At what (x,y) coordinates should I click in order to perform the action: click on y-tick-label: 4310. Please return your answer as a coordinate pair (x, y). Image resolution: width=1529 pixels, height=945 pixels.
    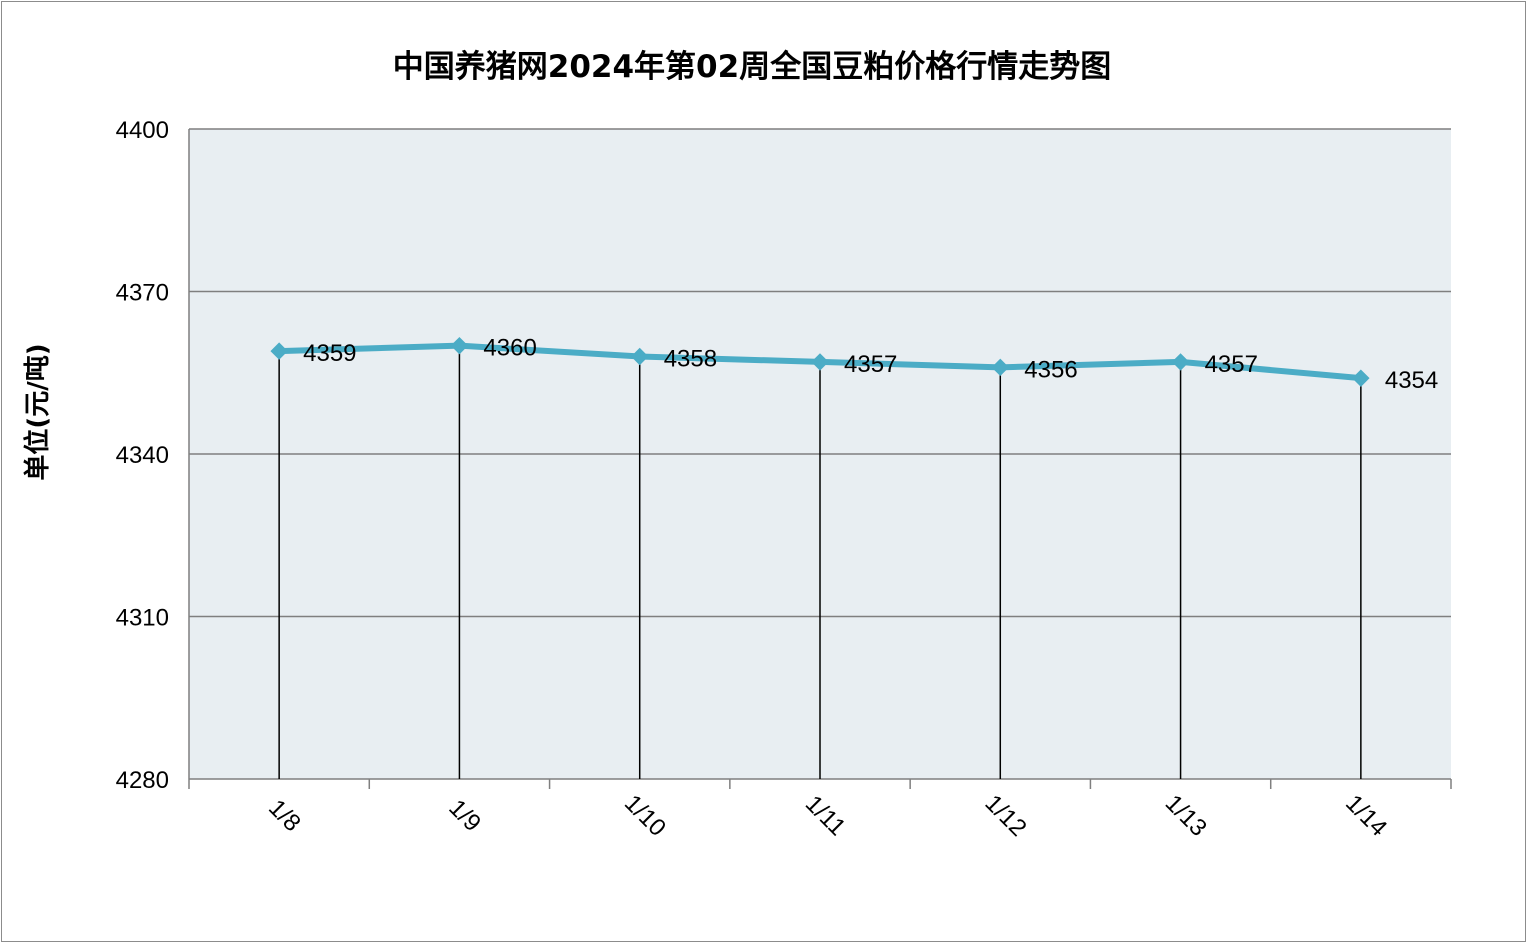
    Looking at the image, I should click on (142, 618).